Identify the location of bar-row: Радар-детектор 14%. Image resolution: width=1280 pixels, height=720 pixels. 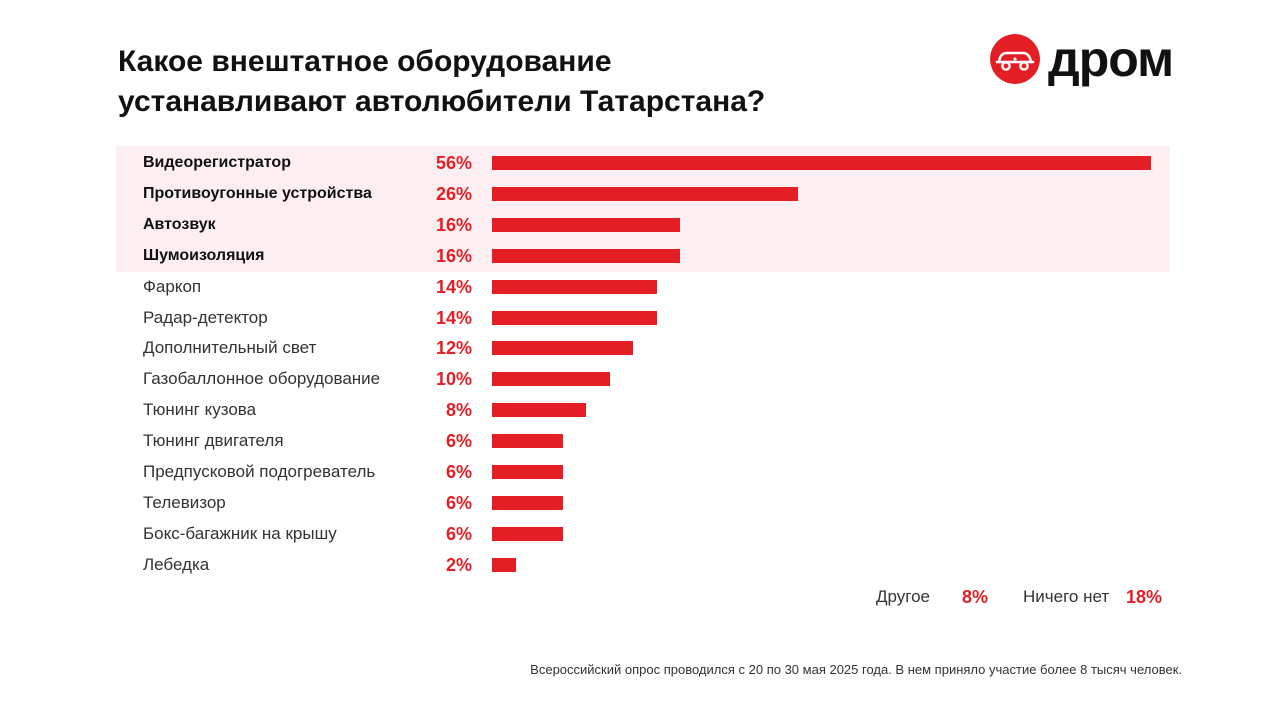
(640, 318).